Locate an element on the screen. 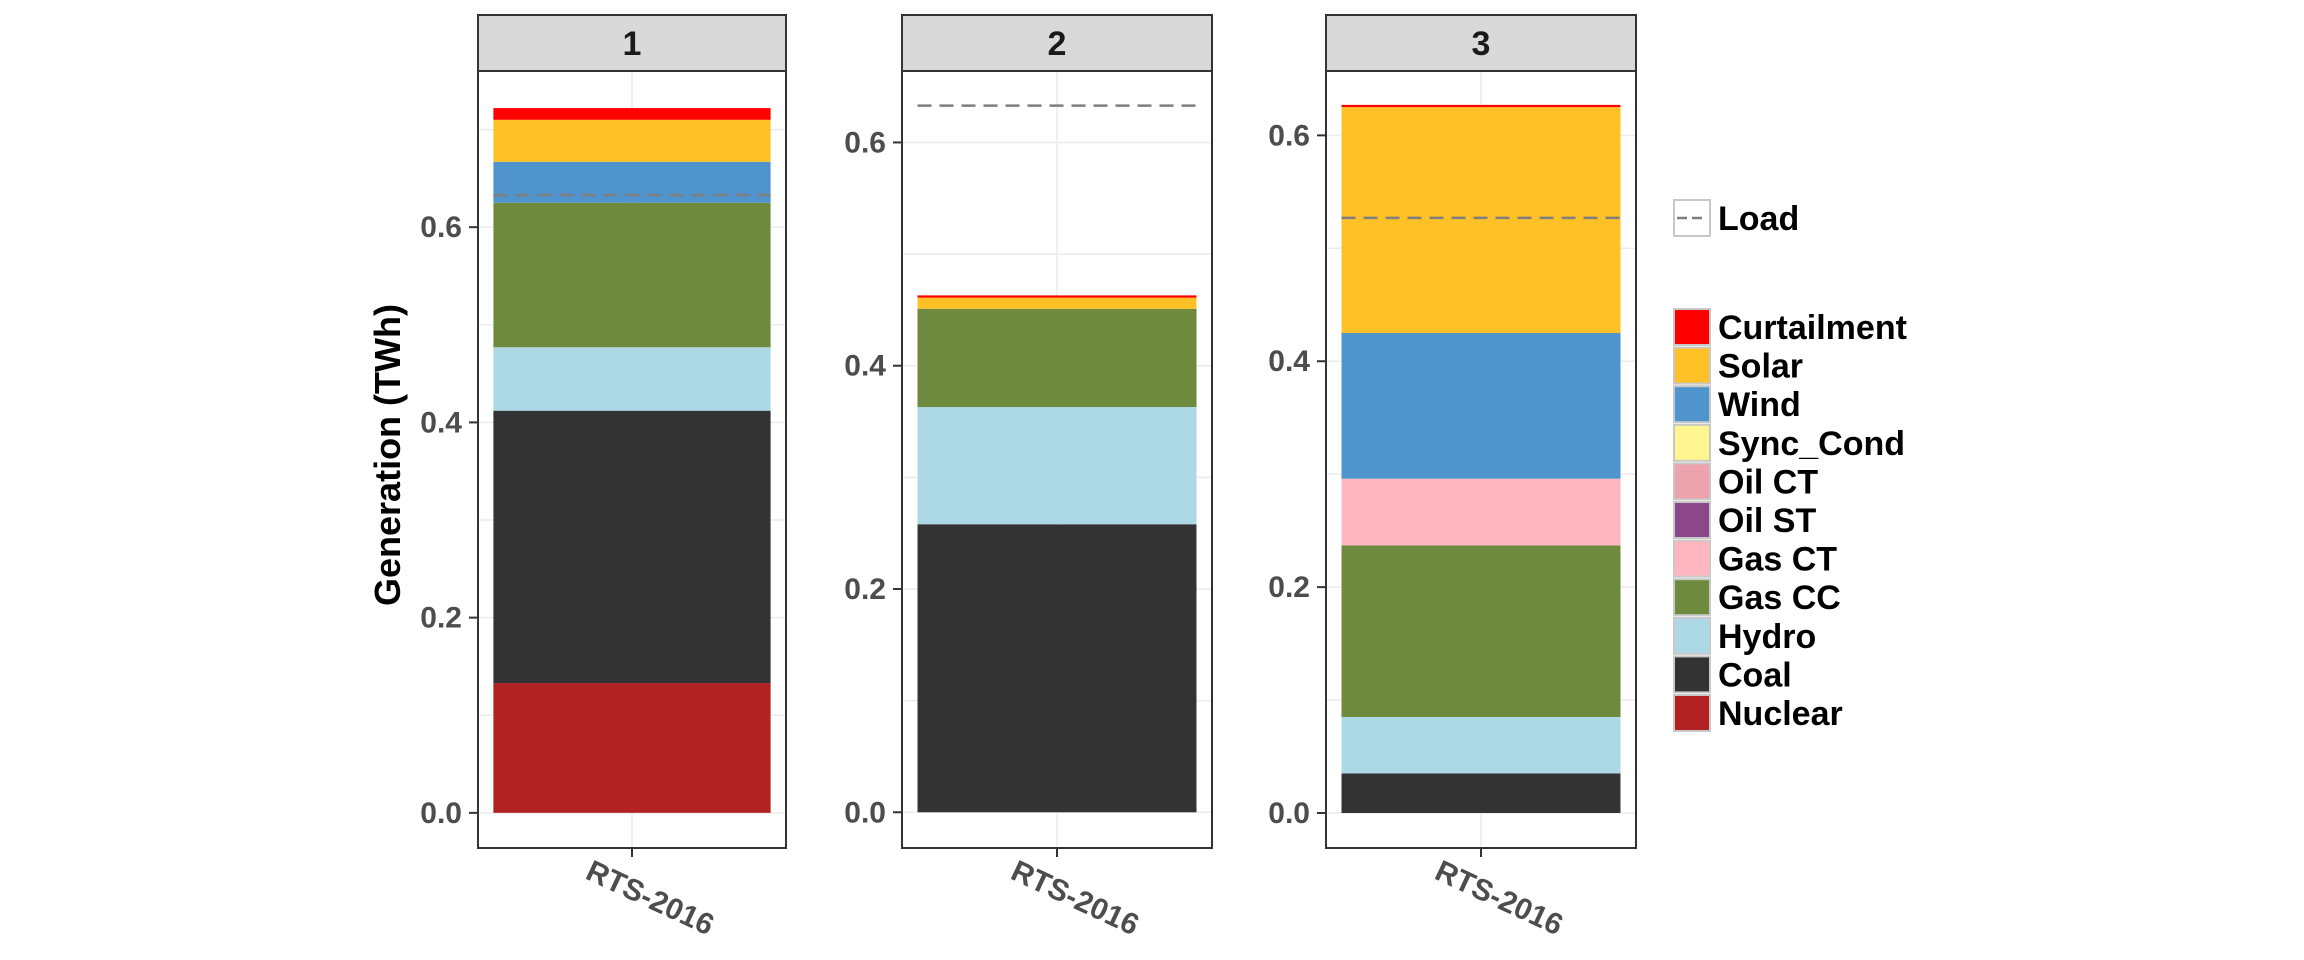  legend-key-solar is located at coordinates (1692, 365).